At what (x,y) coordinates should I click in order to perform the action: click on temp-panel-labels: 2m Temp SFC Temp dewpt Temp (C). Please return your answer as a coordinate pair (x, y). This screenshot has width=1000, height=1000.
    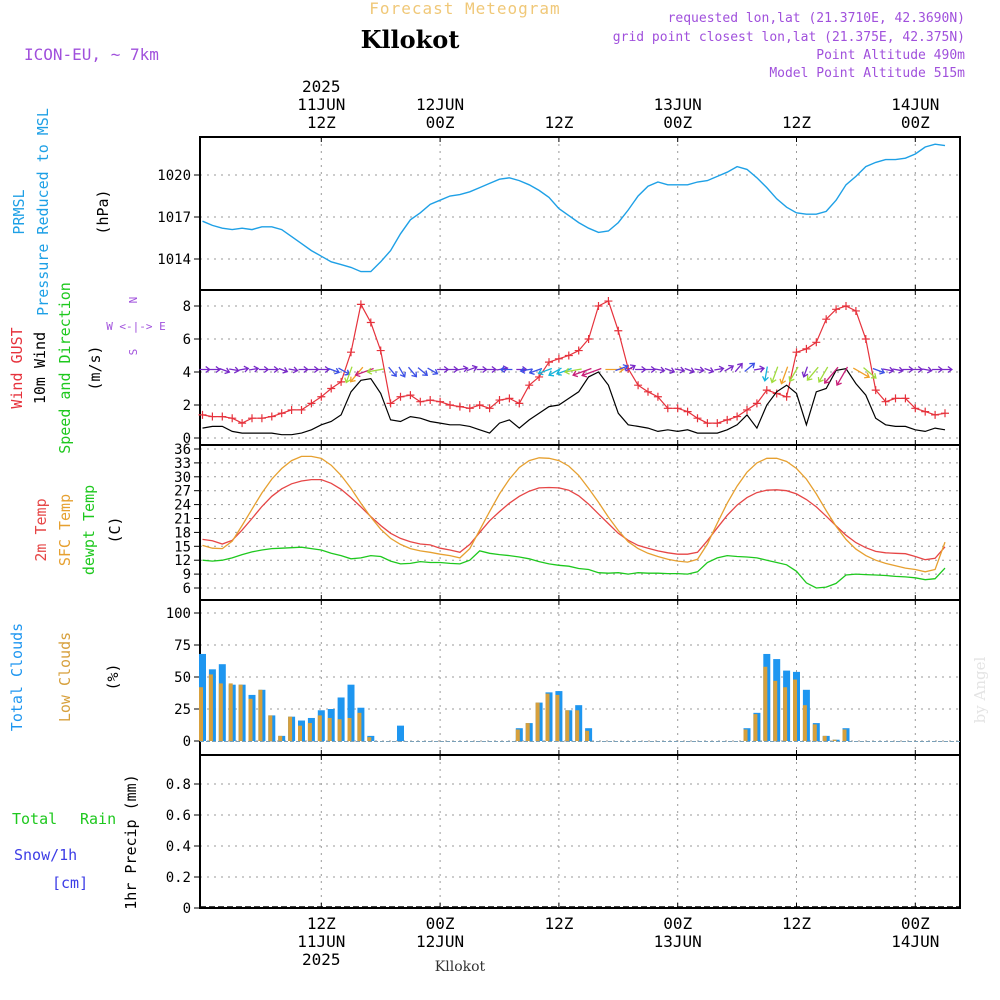
    Looking at the image, I should click on (78, 530).